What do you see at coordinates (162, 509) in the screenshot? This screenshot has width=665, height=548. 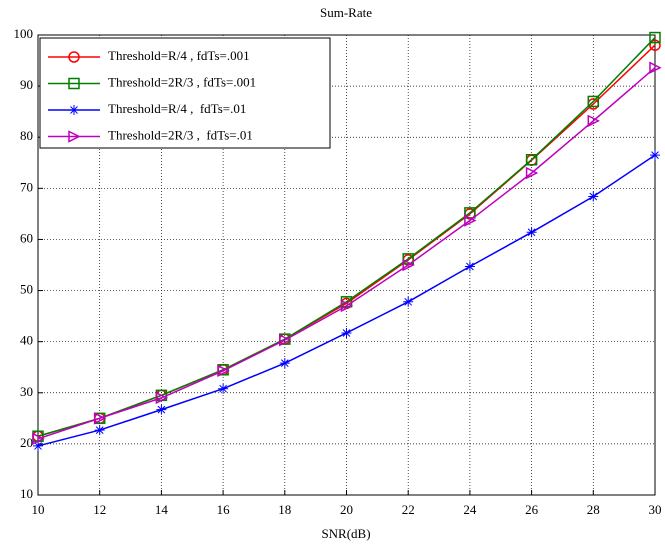 I see `x-tick-label: 14` at bounding box center [162, 509].